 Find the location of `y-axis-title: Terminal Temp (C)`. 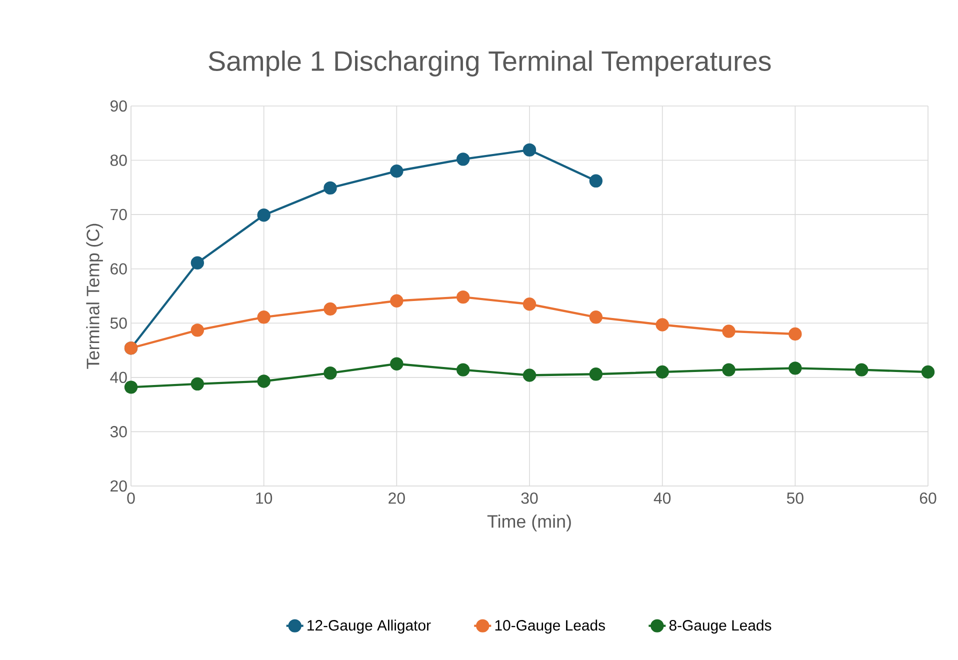

y-axis-title: Terminal Temp (C) is located at coordinates (94, 296).